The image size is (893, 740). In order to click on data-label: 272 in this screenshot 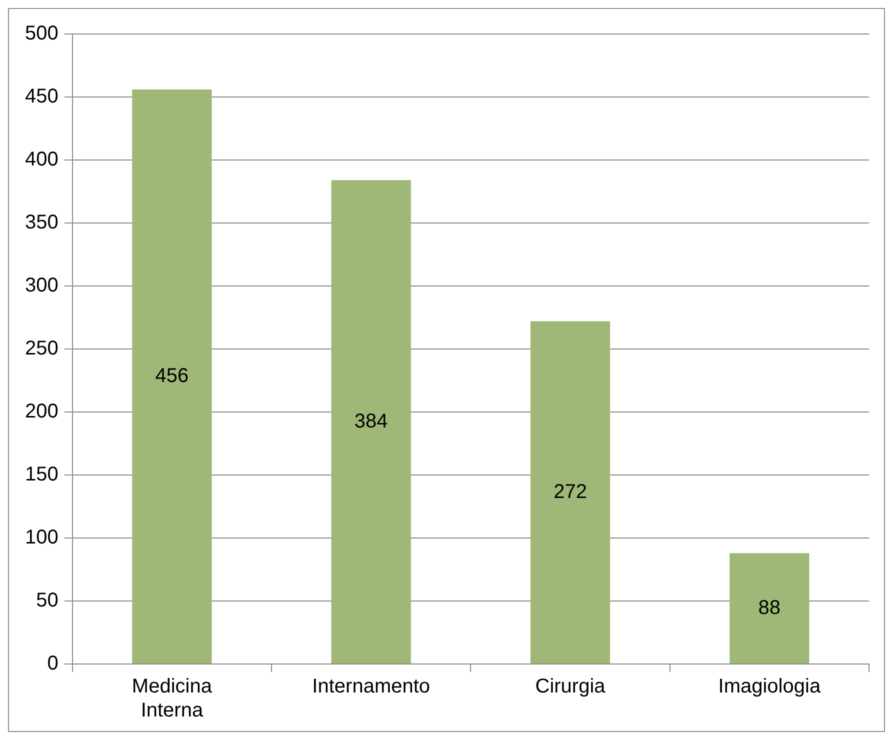, I will do `click(570, 491)`.